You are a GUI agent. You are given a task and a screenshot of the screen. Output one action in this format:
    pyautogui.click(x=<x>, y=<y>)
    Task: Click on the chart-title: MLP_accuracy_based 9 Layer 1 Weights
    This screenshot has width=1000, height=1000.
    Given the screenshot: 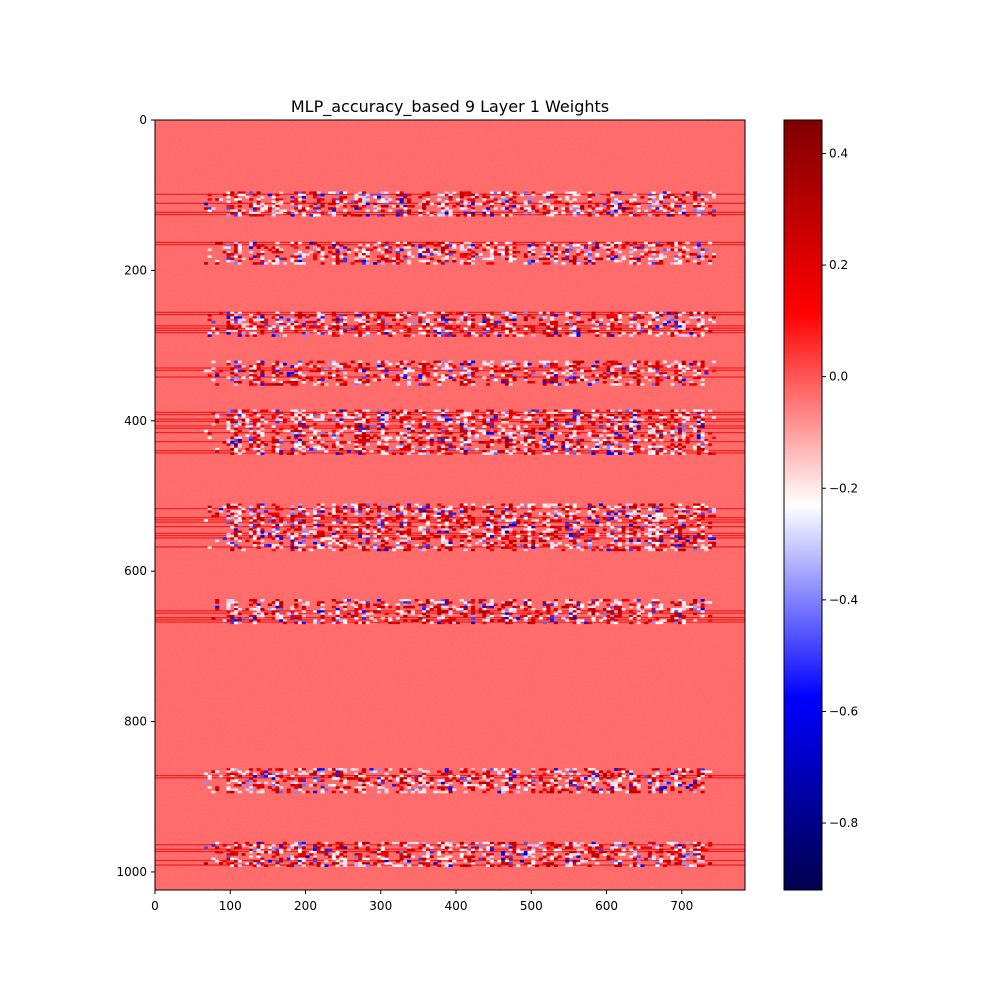 What is the action you would take?
    pyautogui.click(x=450, y=107)
    